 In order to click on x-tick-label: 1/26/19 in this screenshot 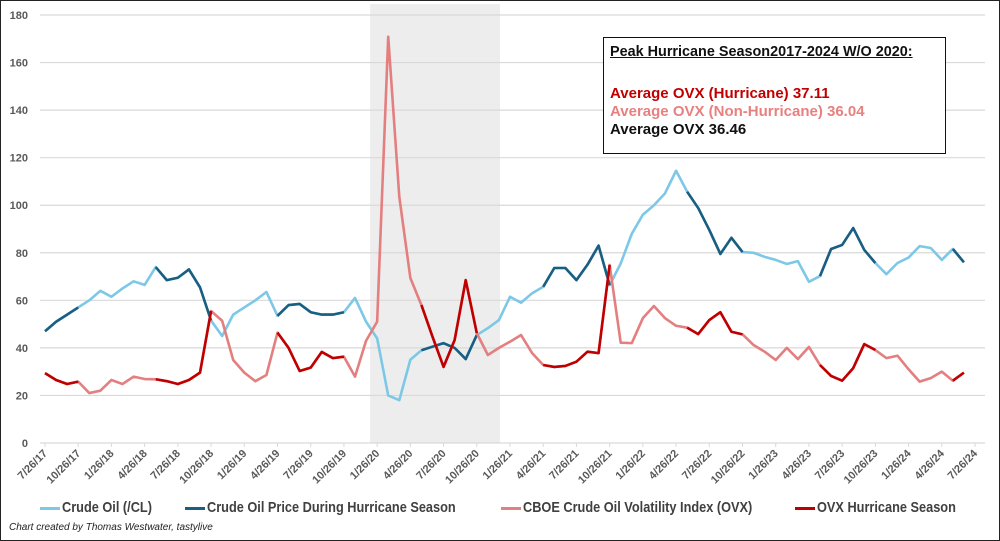, I will do `click(232, 465)`.